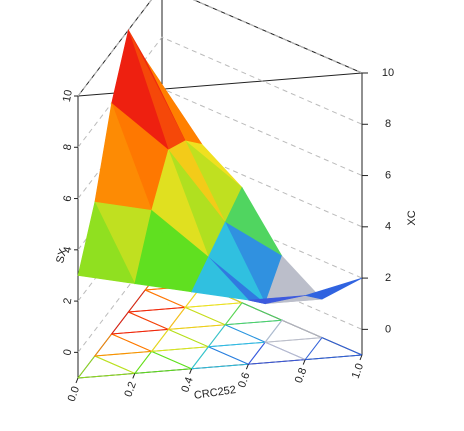 This screenshot has width=464, height=431. I want to click on z-tick-label: 0, so click(388, 329).